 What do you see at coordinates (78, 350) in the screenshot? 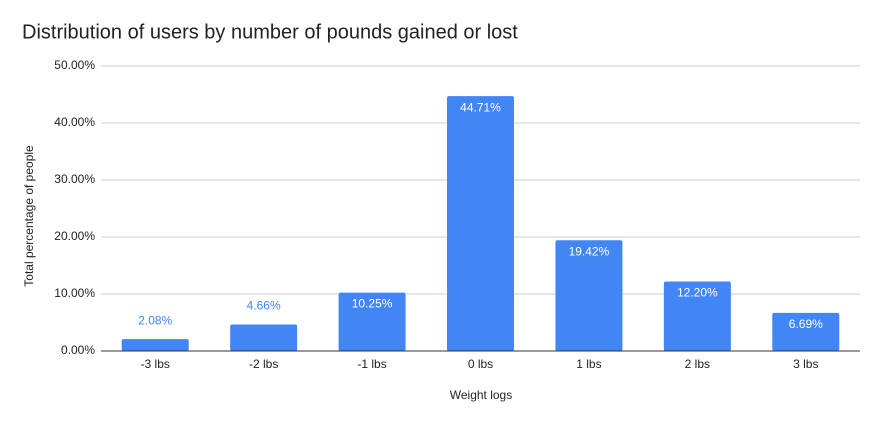
I see `y-tick-label: 0.00%` at bounding box center [78, 350].